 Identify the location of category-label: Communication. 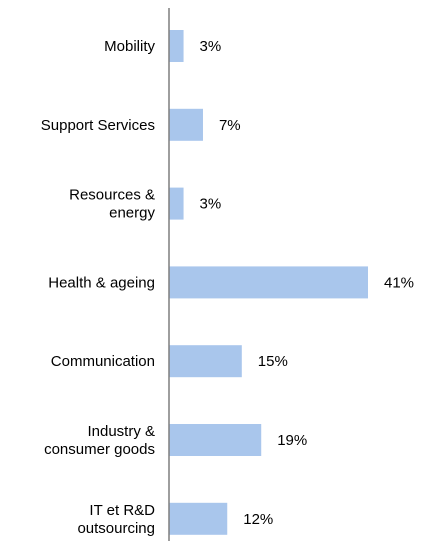
(103, 361).